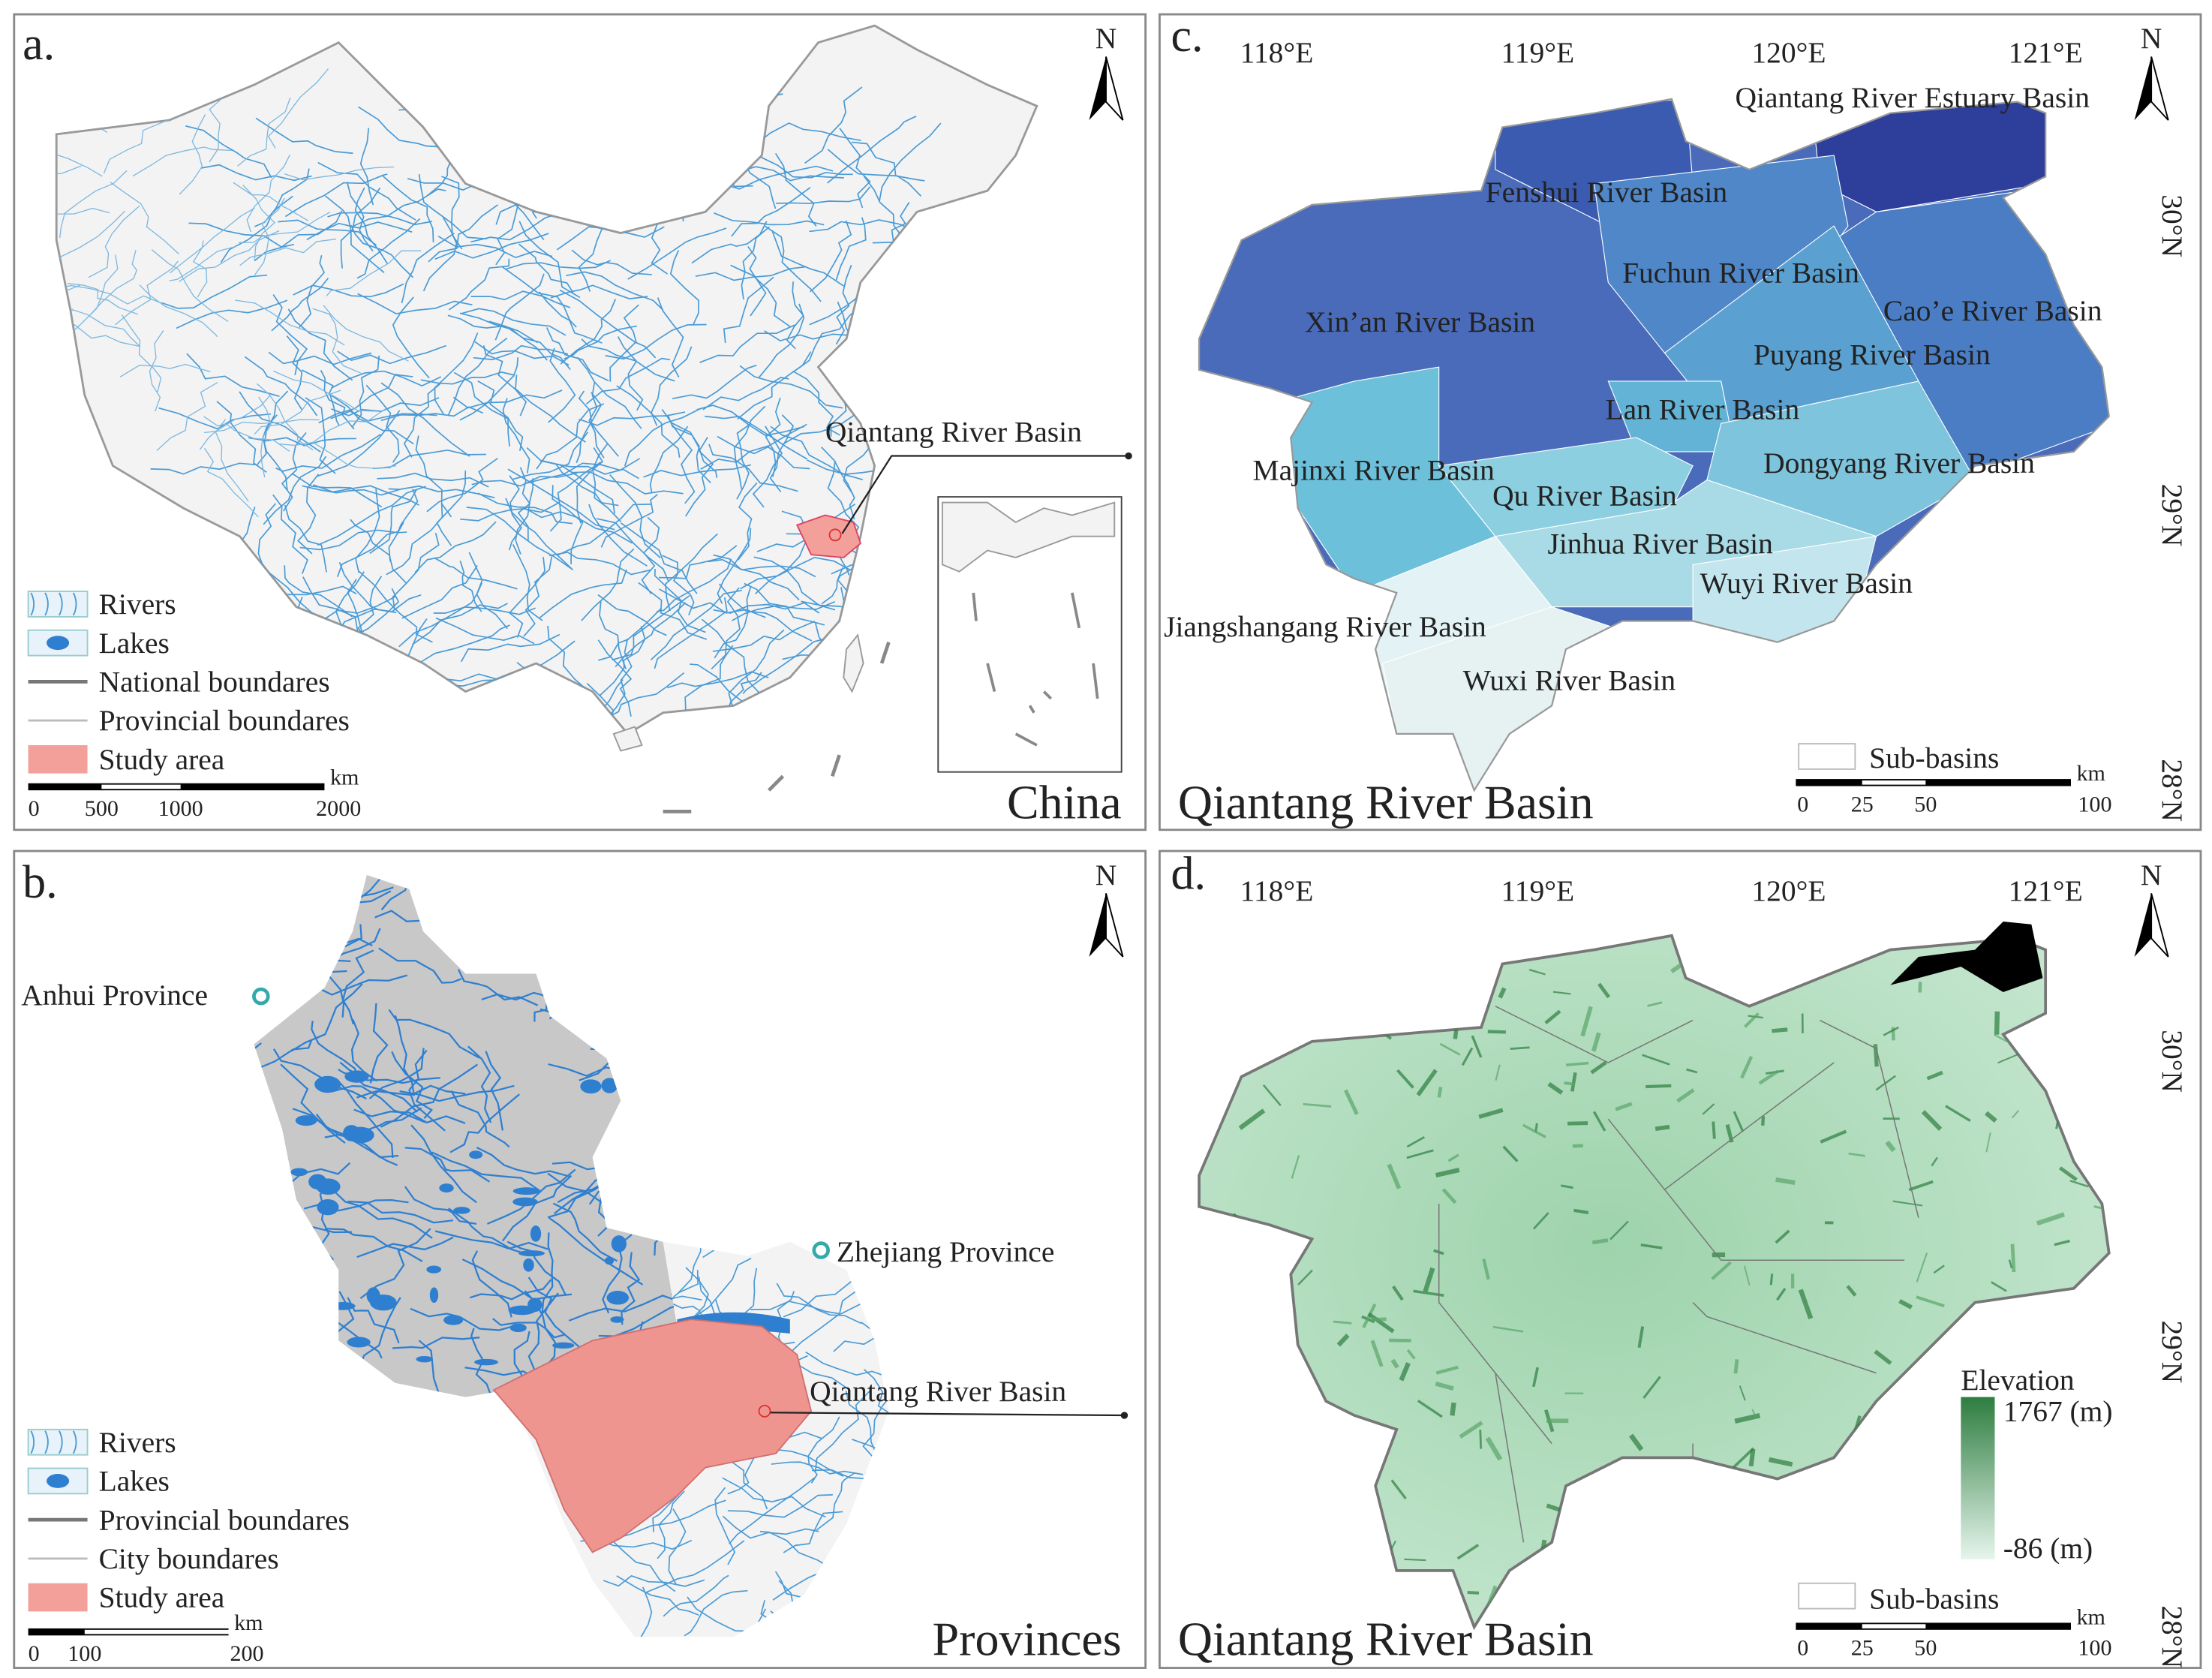  Describe the element at coordinates (1807, 583) in the screenshot. I see `sub-basin-label: Wuyi River Basin` at that location.